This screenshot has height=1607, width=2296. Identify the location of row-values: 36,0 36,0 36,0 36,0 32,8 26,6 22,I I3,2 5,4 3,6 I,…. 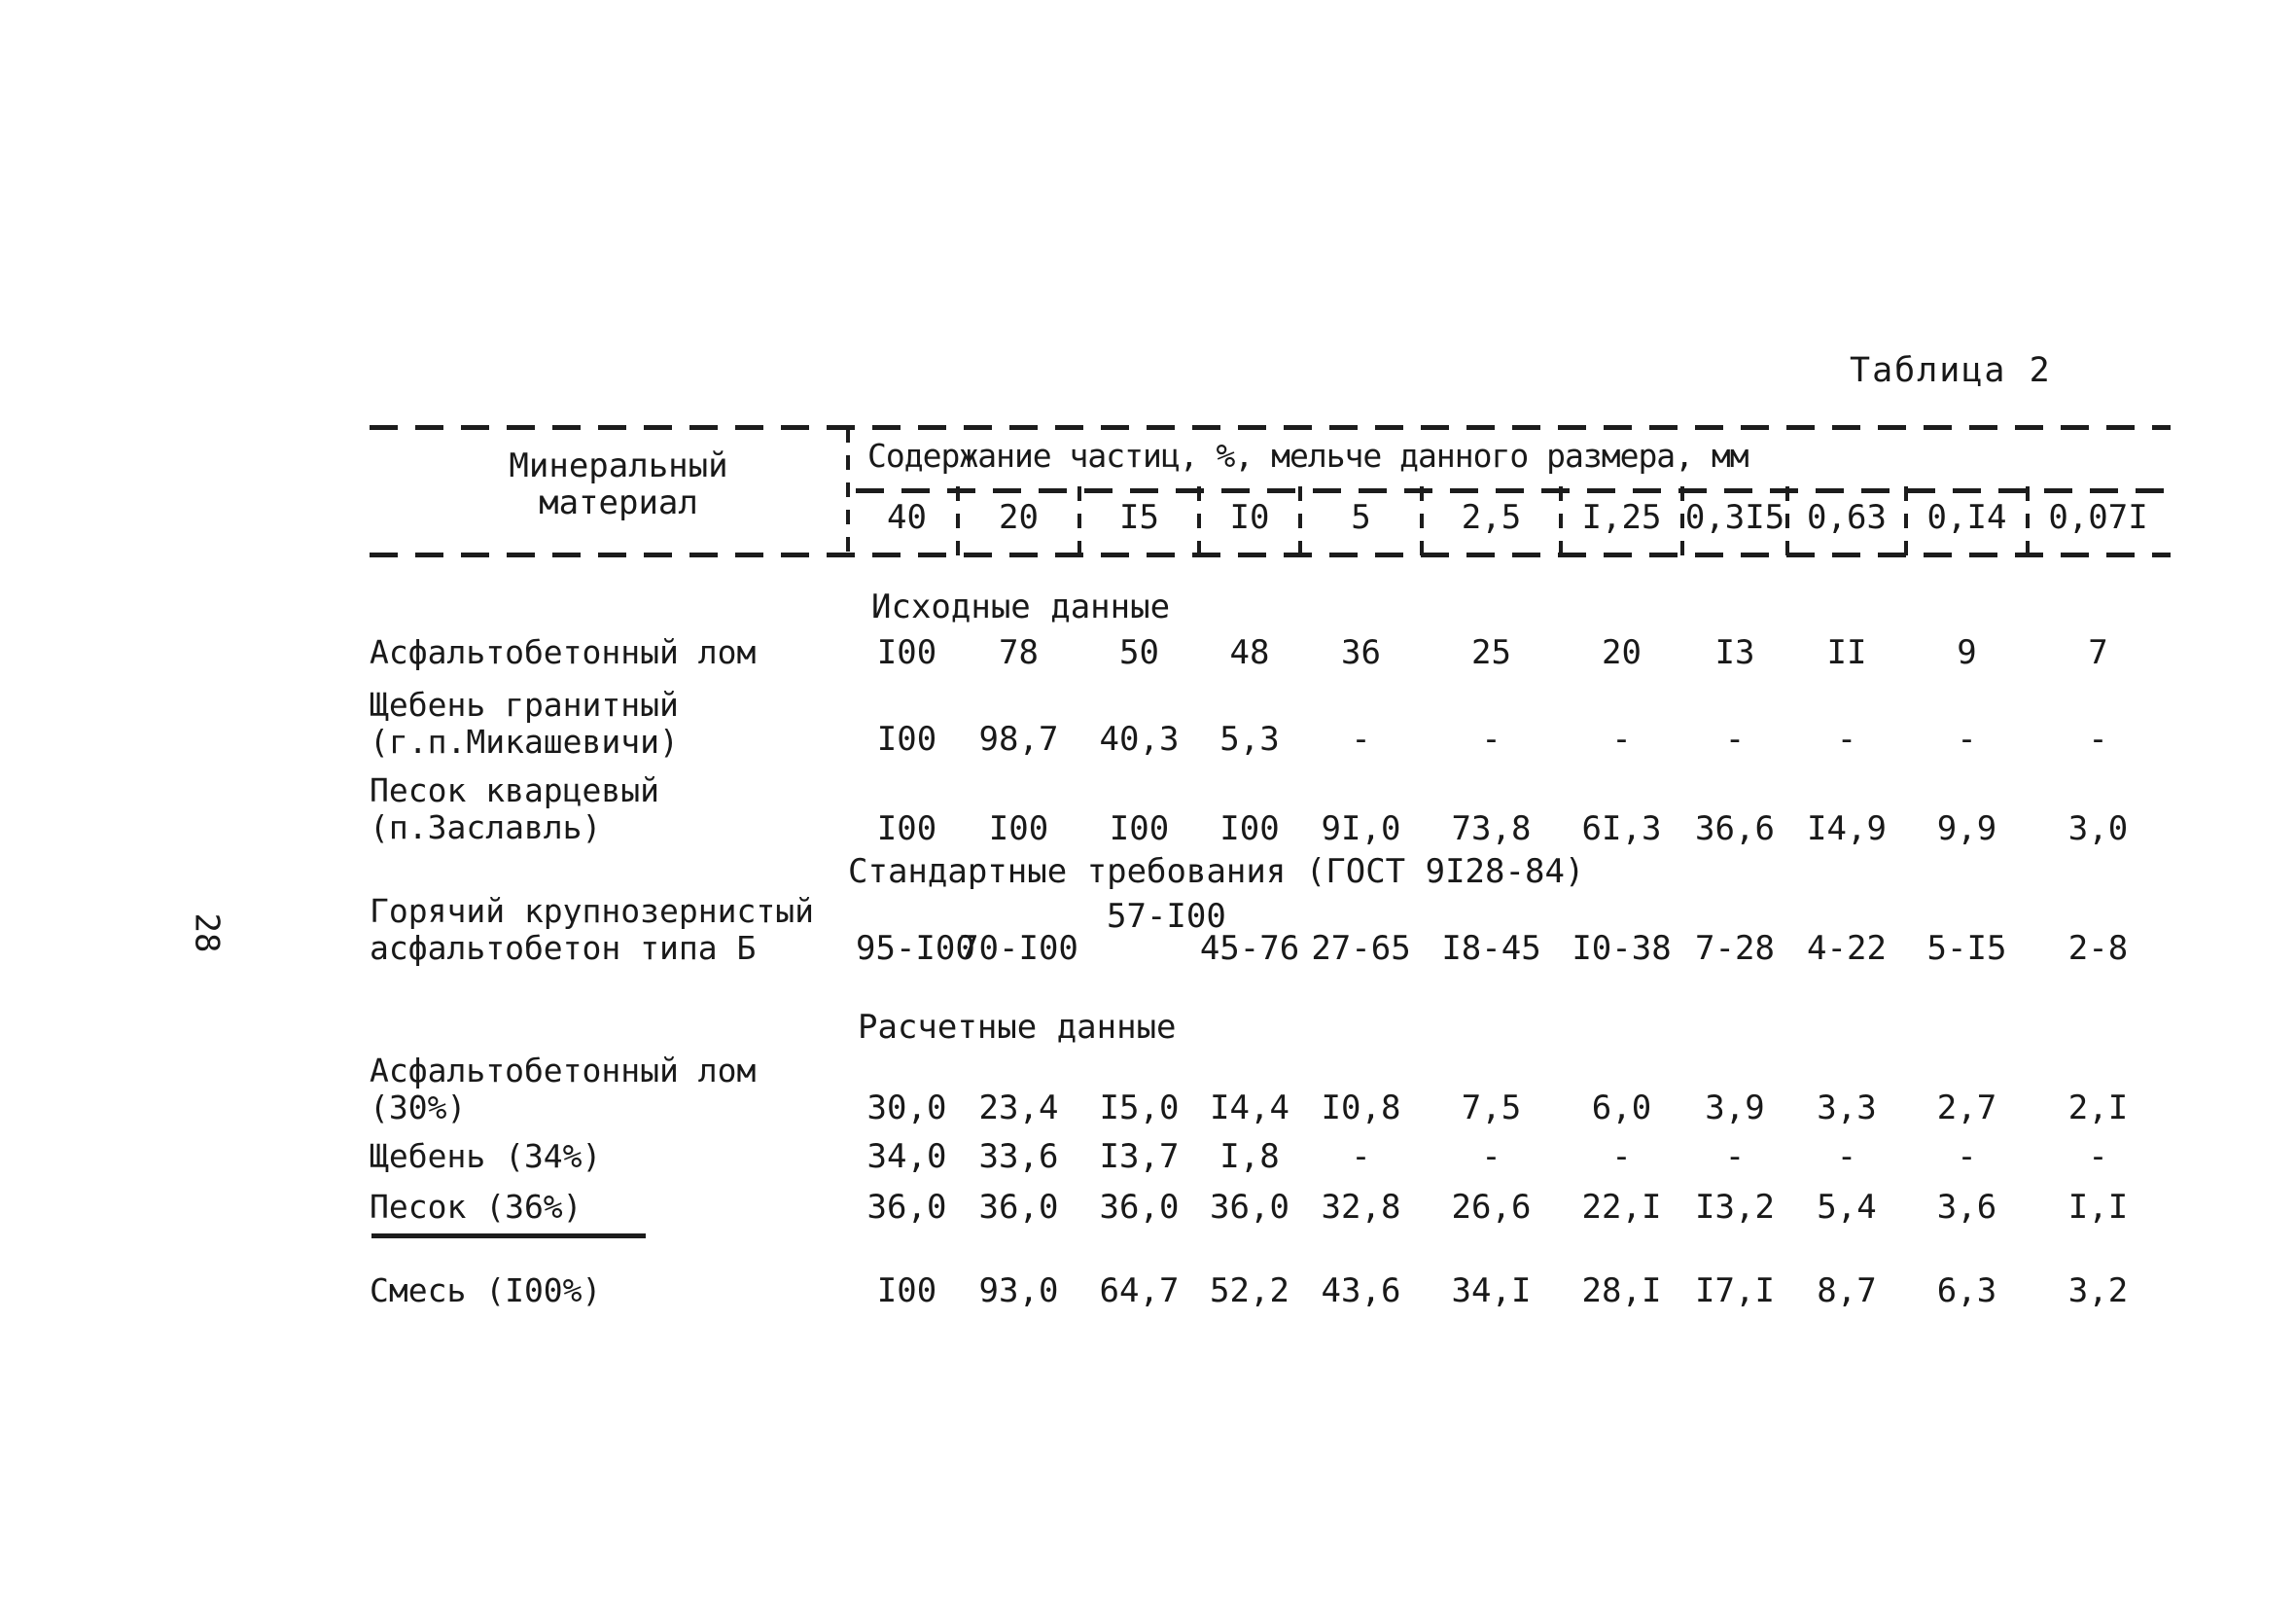
(1512, 1207).